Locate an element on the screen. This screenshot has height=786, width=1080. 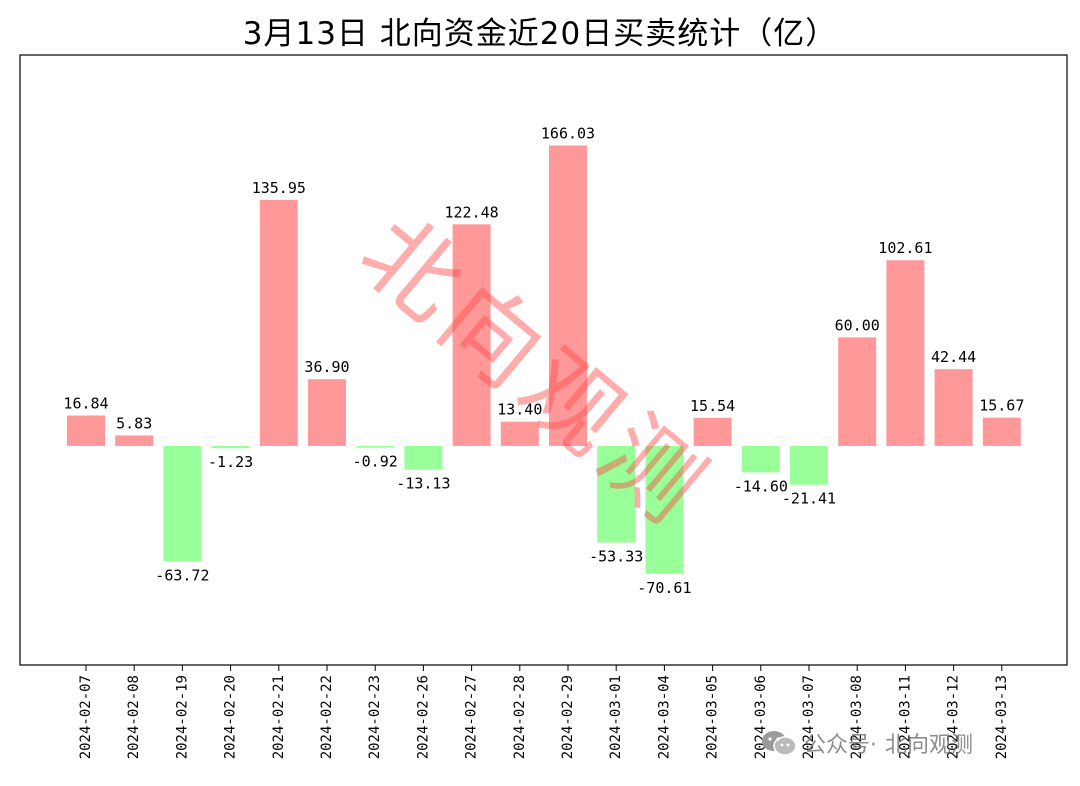
value-label-2024-02-07: 16.84 is located at coordinates (85, 403).